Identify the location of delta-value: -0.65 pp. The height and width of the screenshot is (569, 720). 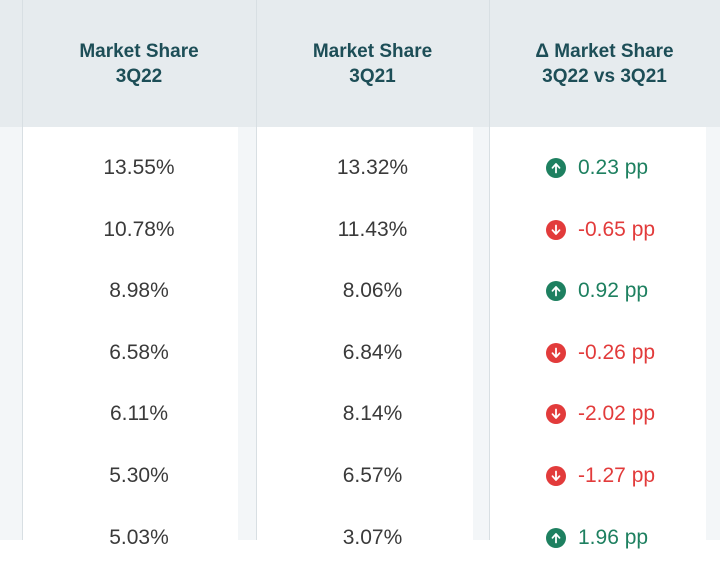
(617, 229).